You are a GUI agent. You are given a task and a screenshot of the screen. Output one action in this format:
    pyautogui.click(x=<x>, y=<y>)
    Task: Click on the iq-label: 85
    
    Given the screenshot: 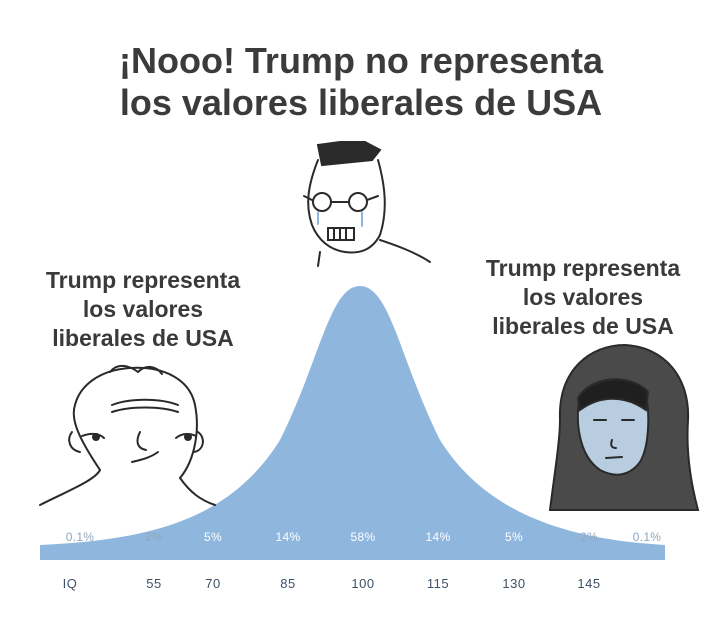 What is the action you would take?
    pyautogui.click(x=288, y=583)
    